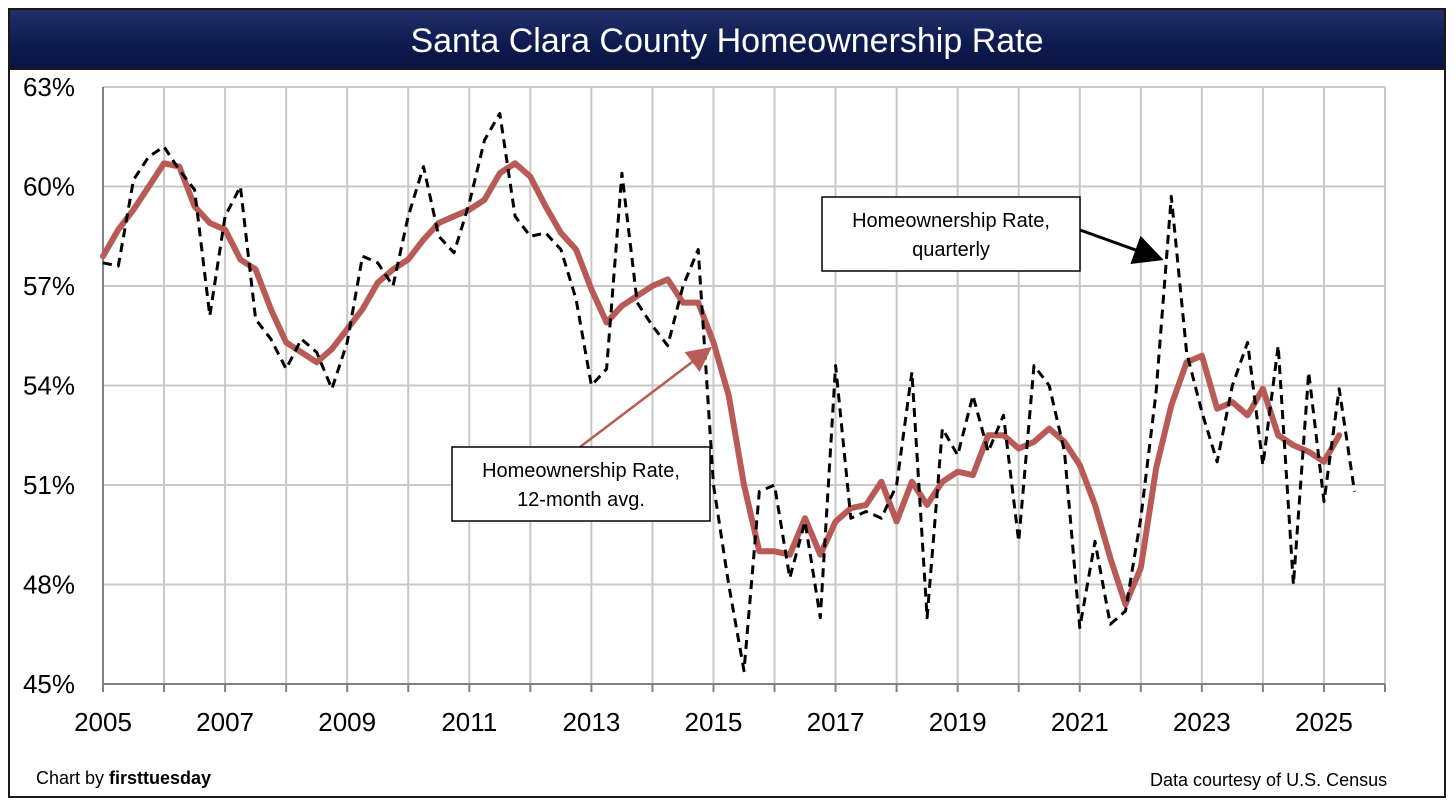 The height and width of the screenshot is (808, 1456). I want to click on x-tick-label: 2019, so click(958, 722).